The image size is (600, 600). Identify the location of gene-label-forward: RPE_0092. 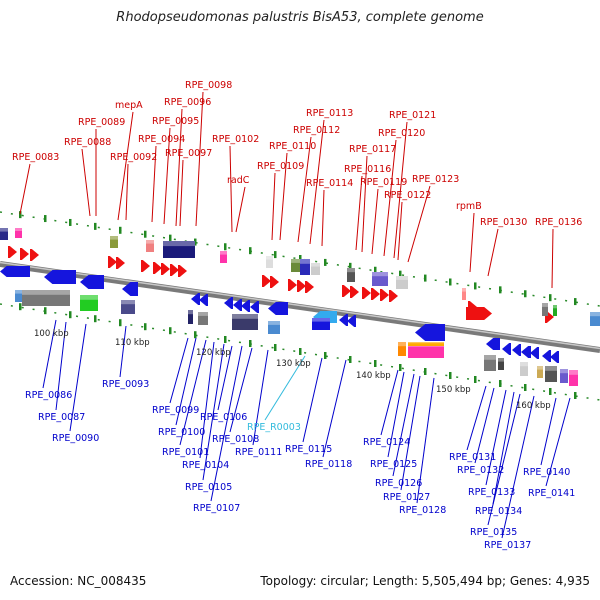
(133, 157).